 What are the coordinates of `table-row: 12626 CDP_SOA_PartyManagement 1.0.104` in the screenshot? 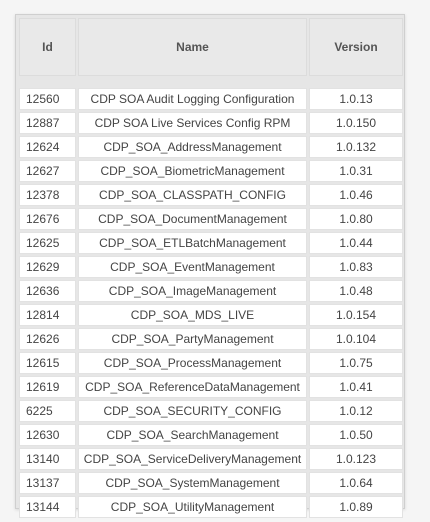 It's located at (211, 339).